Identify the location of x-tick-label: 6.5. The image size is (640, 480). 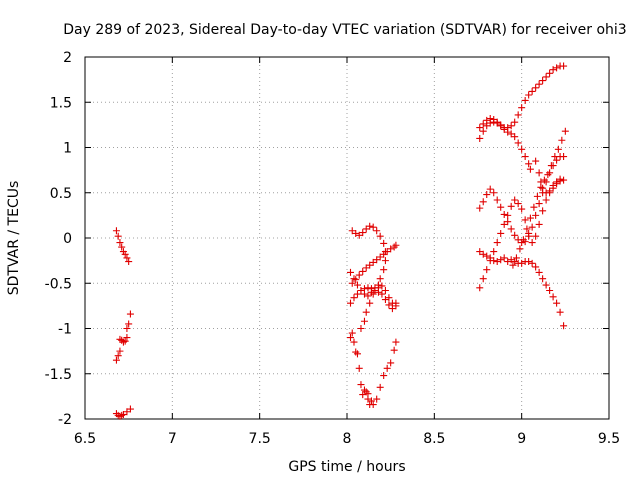
(85, 439).